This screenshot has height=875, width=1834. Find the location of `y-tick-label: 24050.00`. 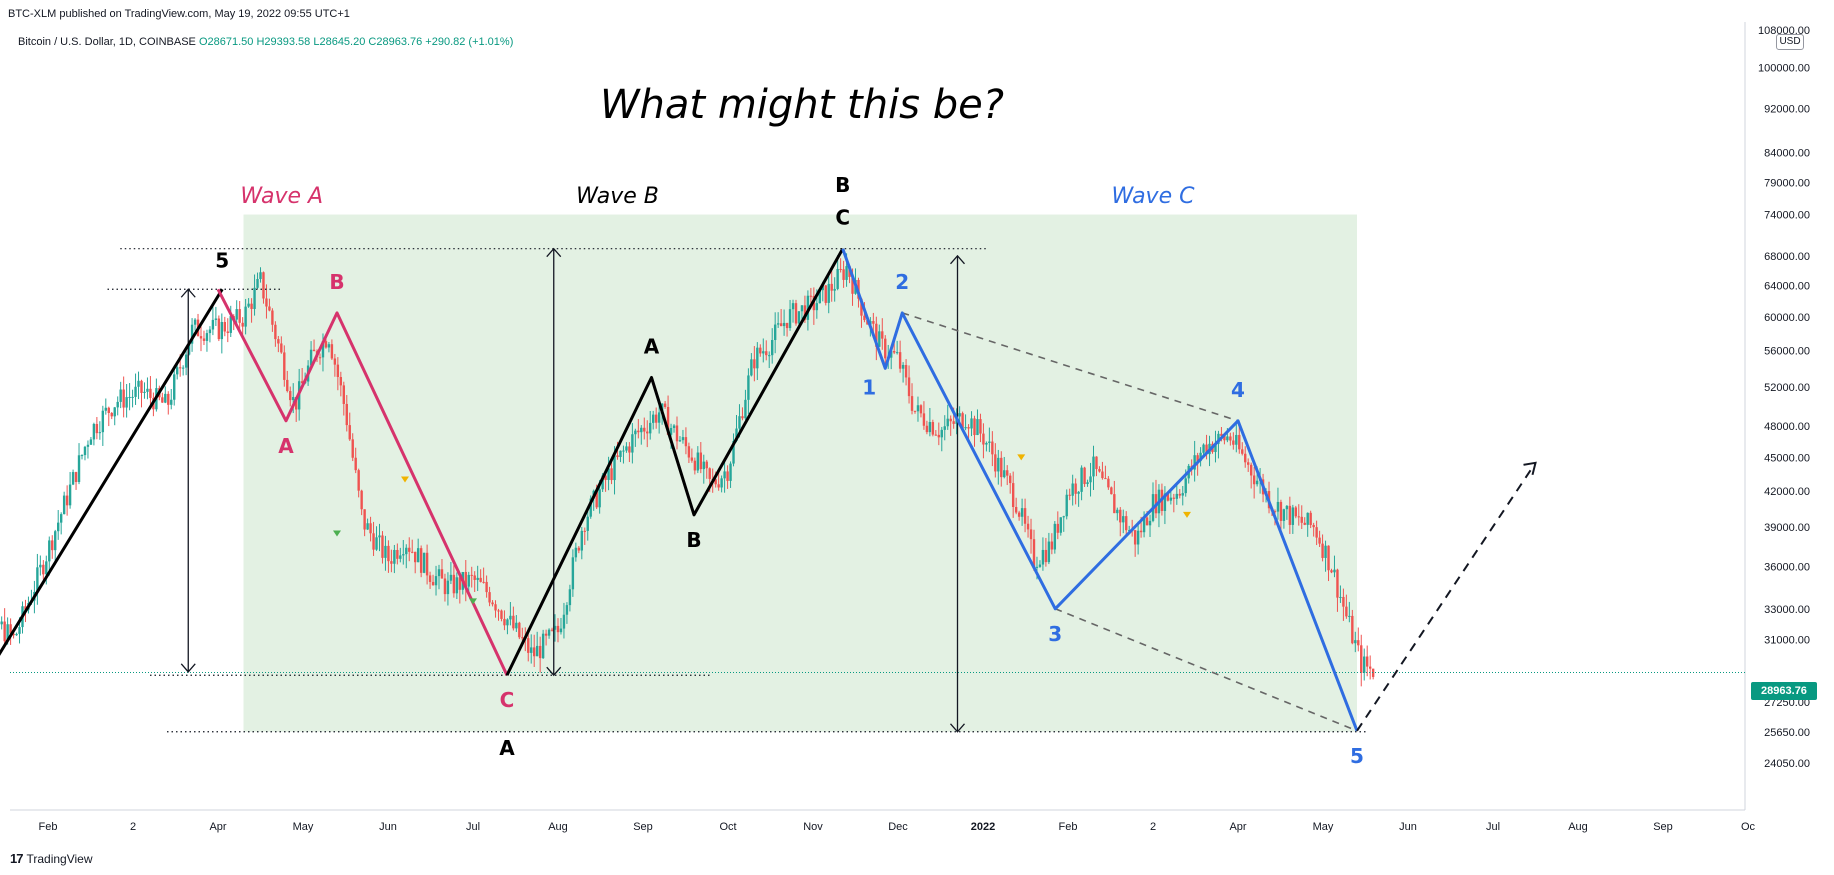

y-tick-label: 24050.00 is located at coordinates (1787, 764).